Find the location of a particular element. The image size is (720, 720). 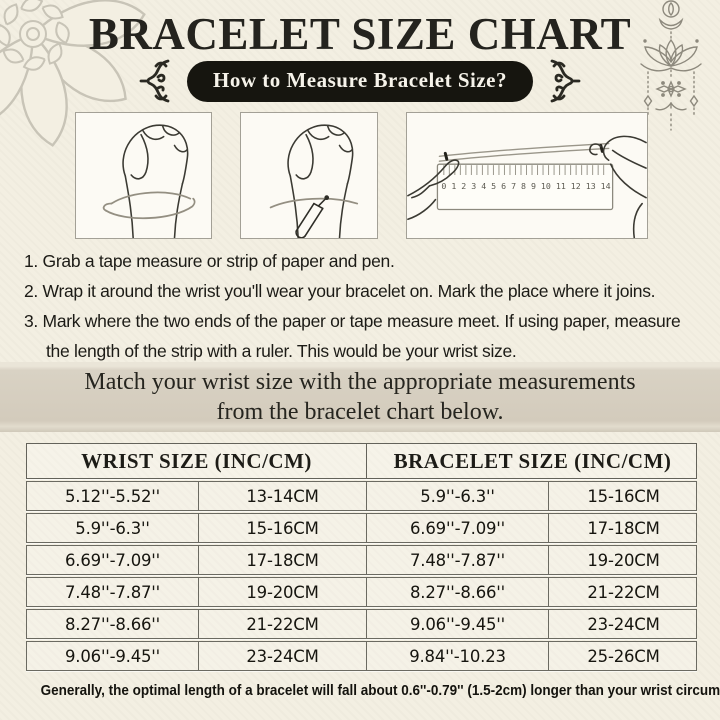

size-cell: 5.12''-5.52'' is located at coordinates (112, 496).